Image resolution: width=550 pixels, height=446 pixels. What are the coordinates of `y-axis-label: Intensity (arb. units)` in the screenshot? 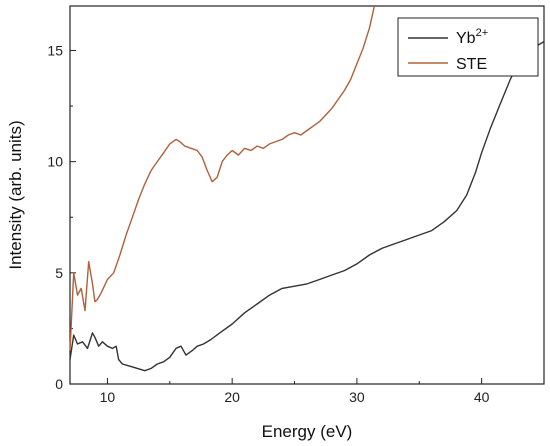 It's located at (15, 194).